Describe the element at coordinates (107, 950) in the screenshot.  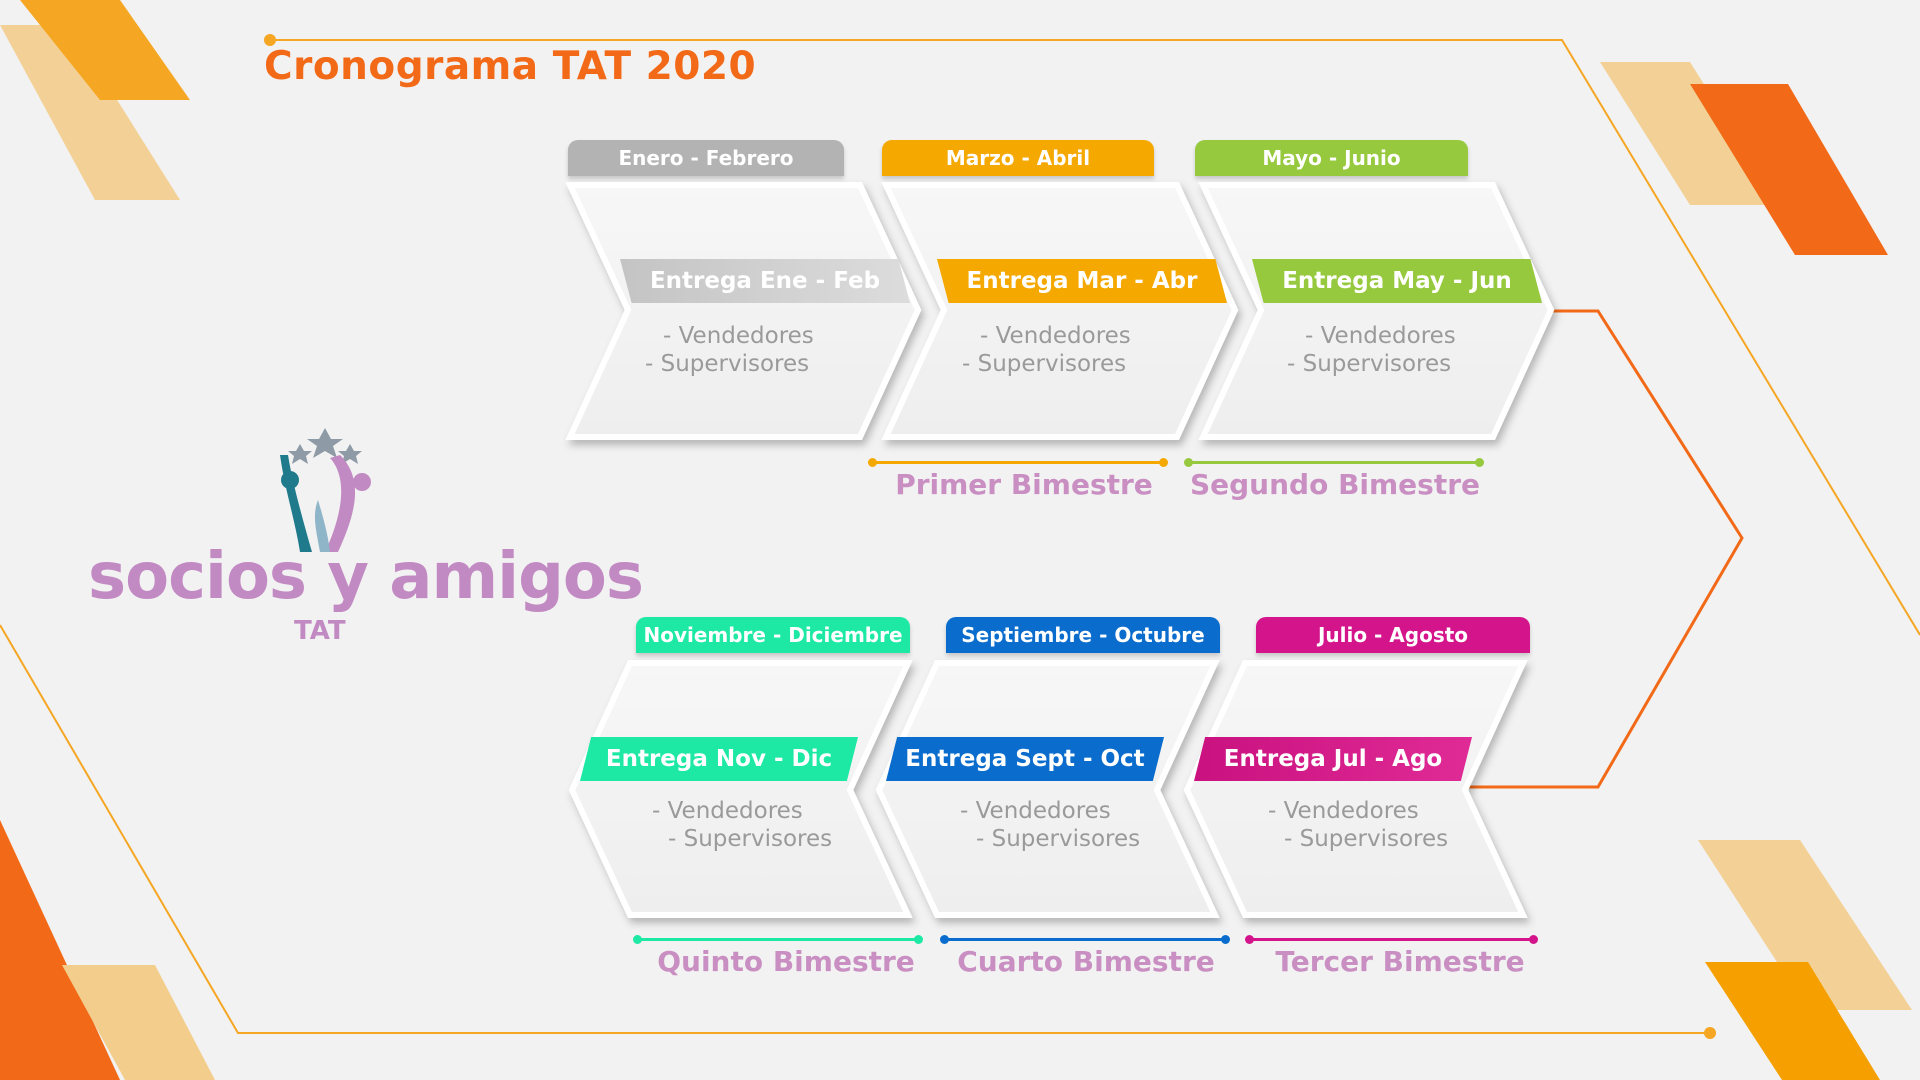
I see `corner-decoration-bottom-left` at that location.